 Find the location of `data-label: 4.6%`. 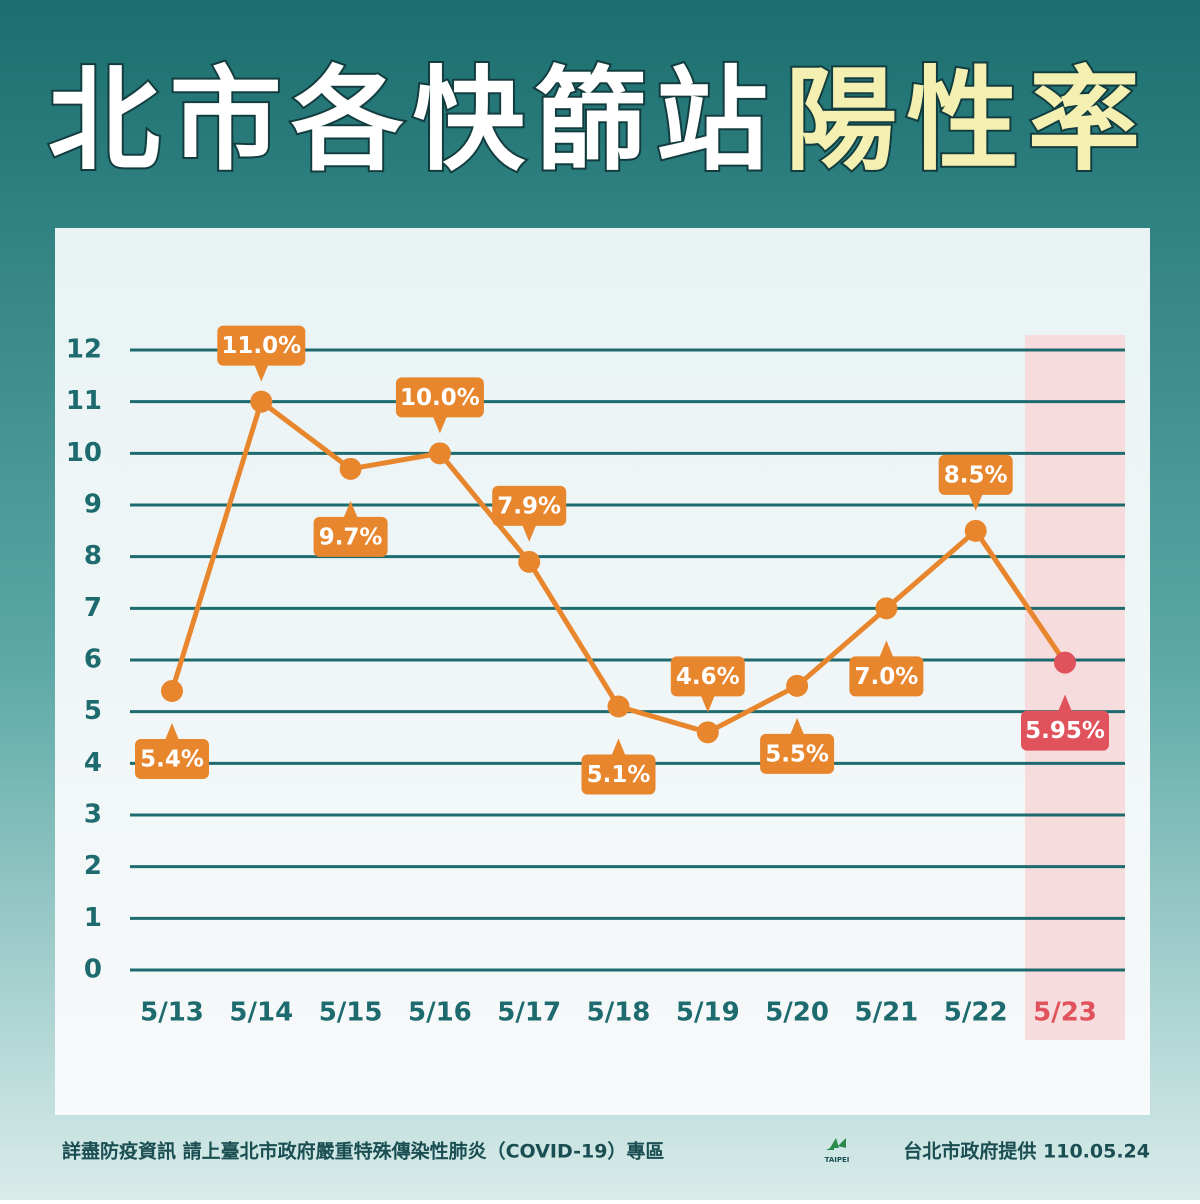

data-label: 4.6% is located at coordinates (707, 684).